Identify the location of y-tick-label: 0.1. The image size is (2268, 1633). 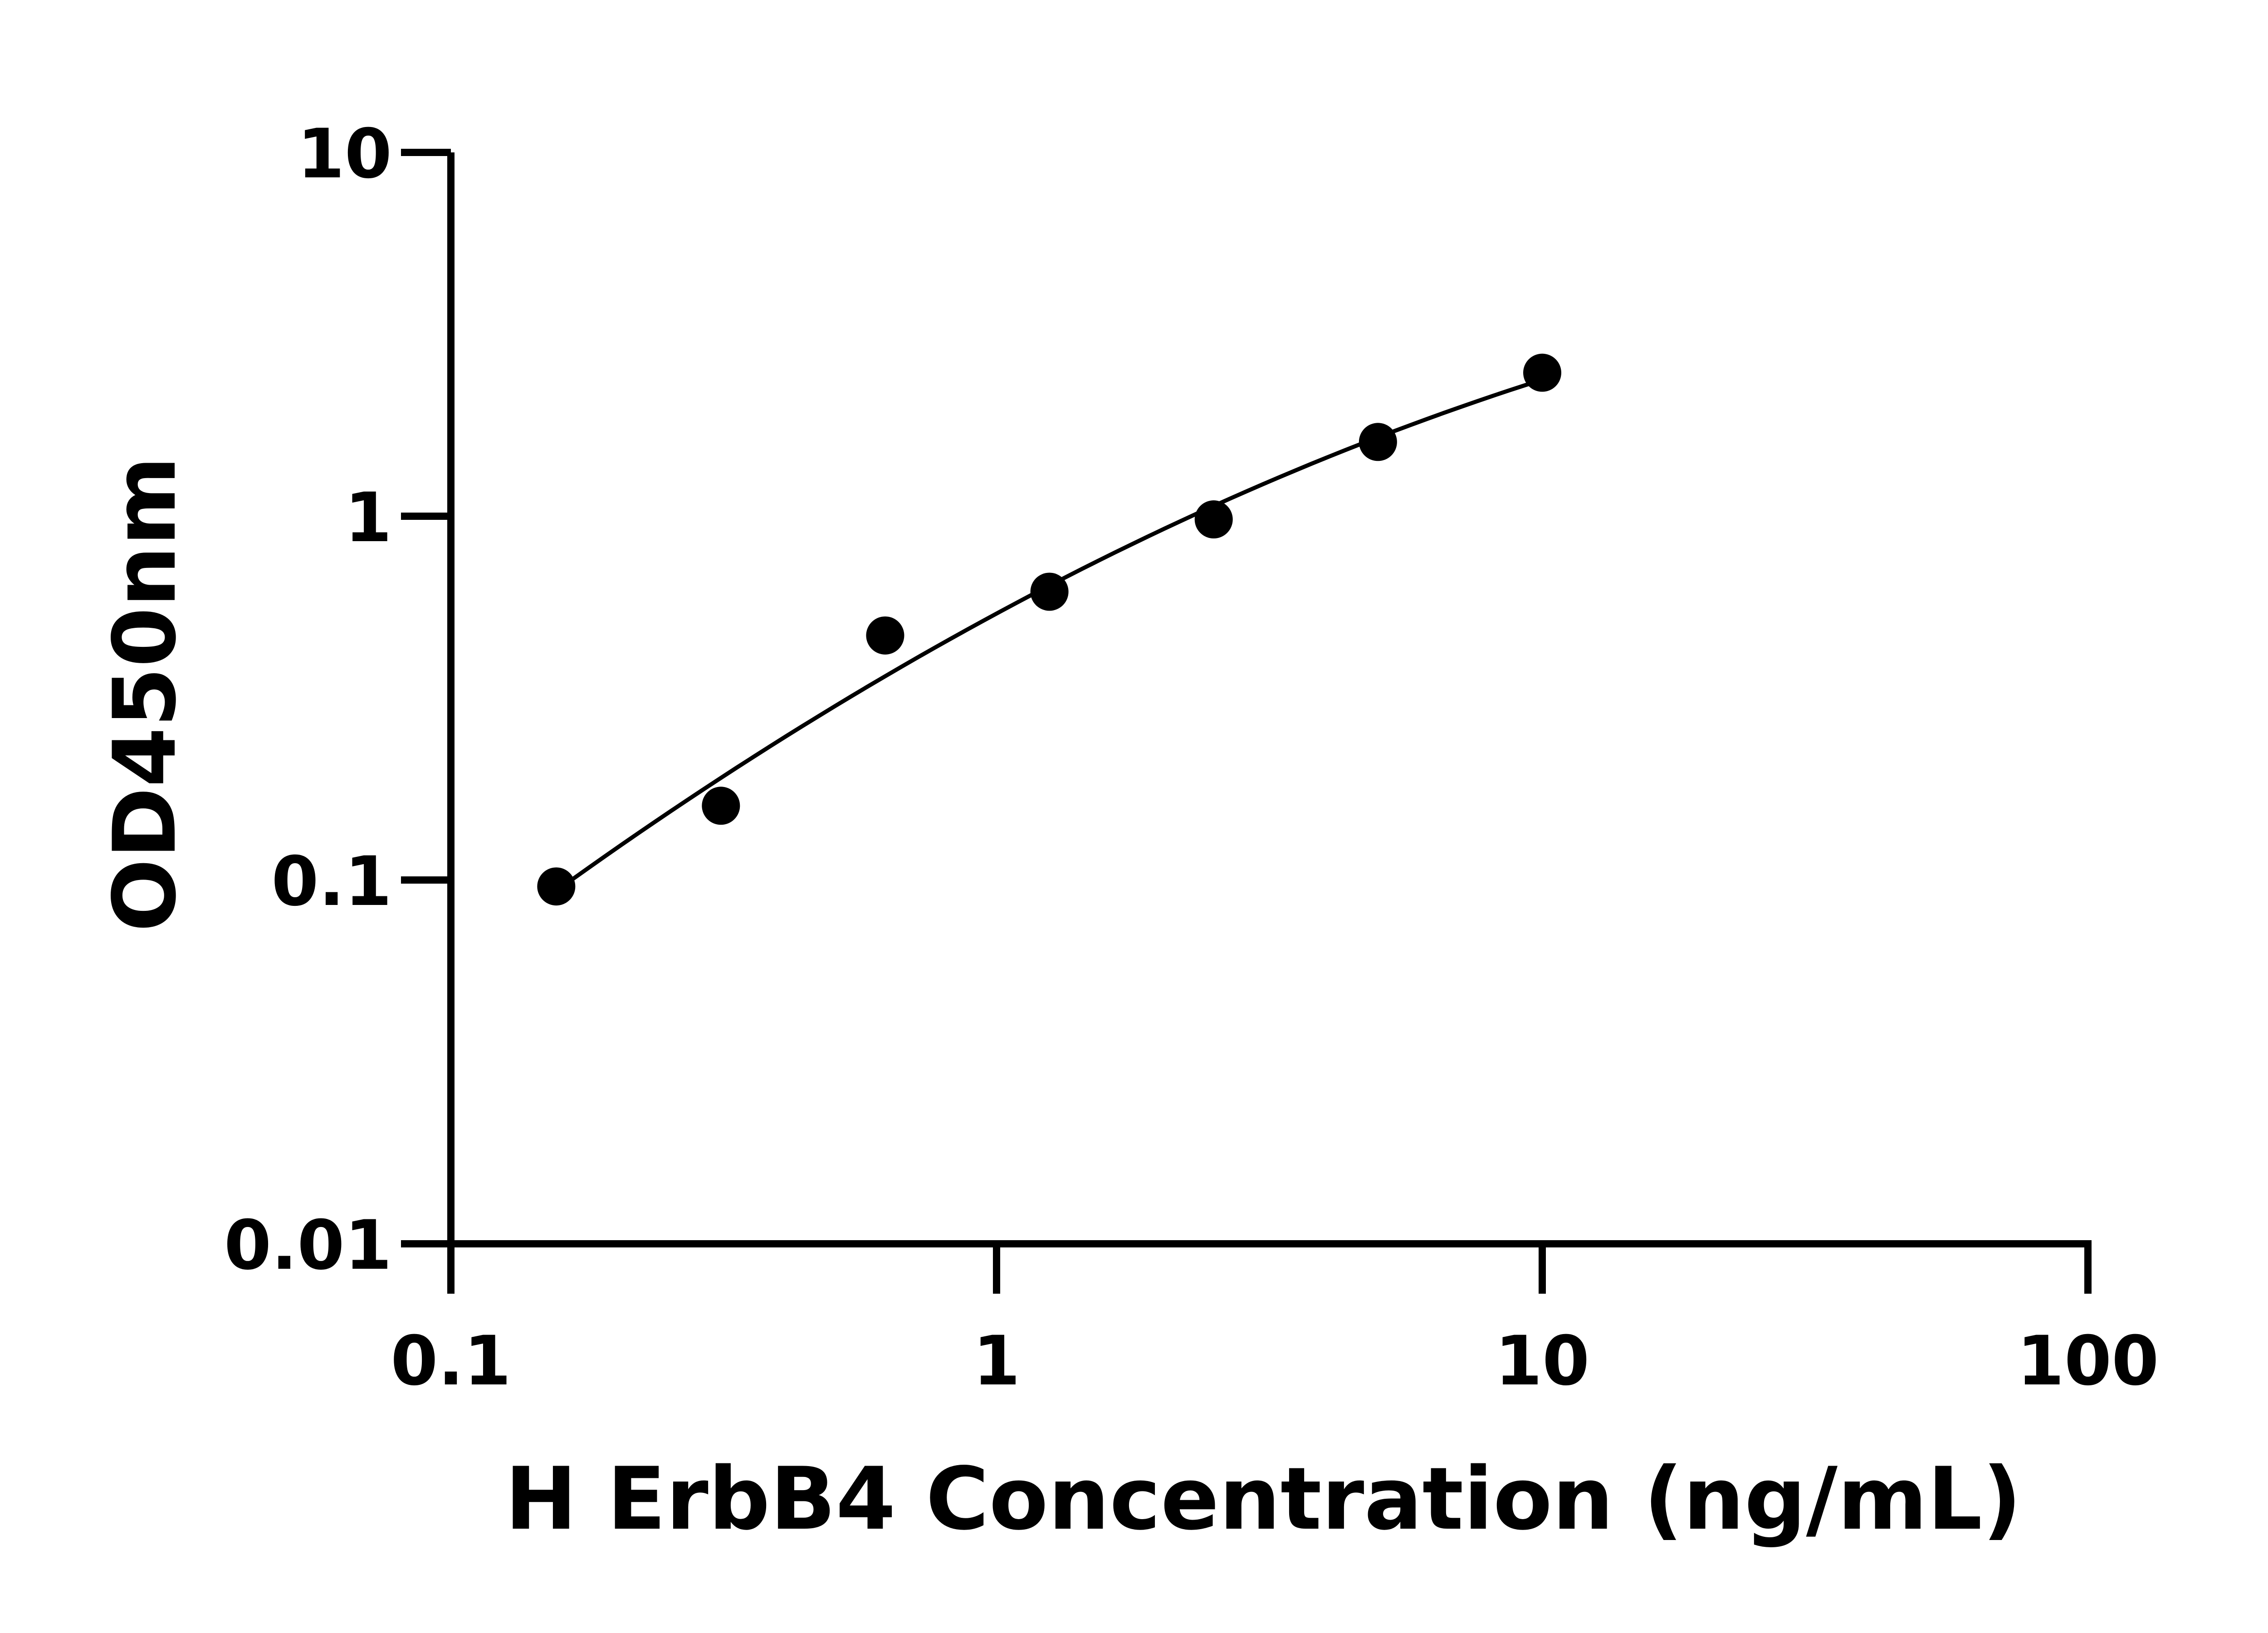
(332, 881).